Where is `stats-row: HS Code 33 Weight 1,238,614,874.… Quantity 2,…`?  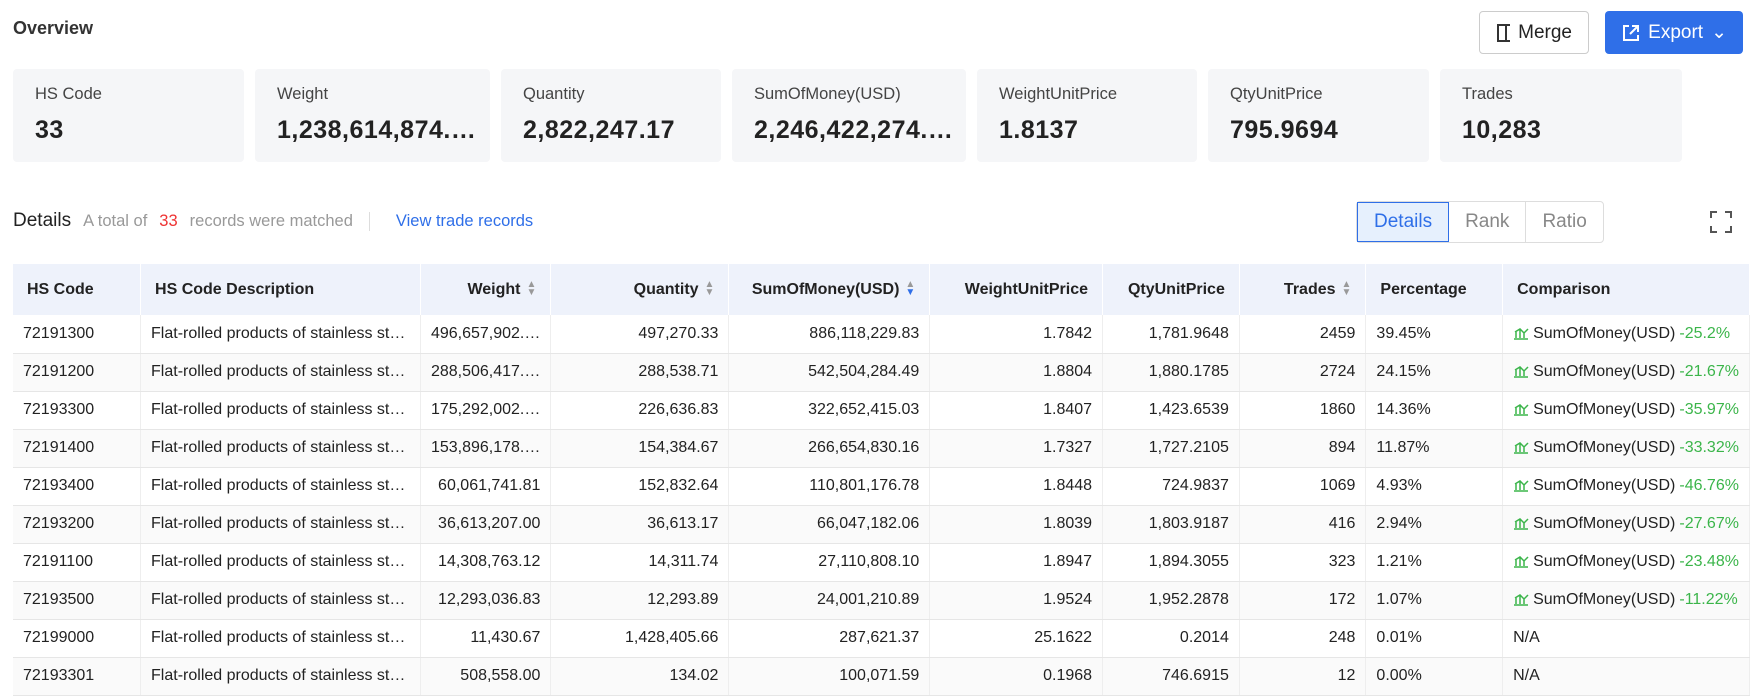 stats-row: HS Code 33 Weight 1,238,614,874.… Quantity 2,… is located at coordinates (847, 115).